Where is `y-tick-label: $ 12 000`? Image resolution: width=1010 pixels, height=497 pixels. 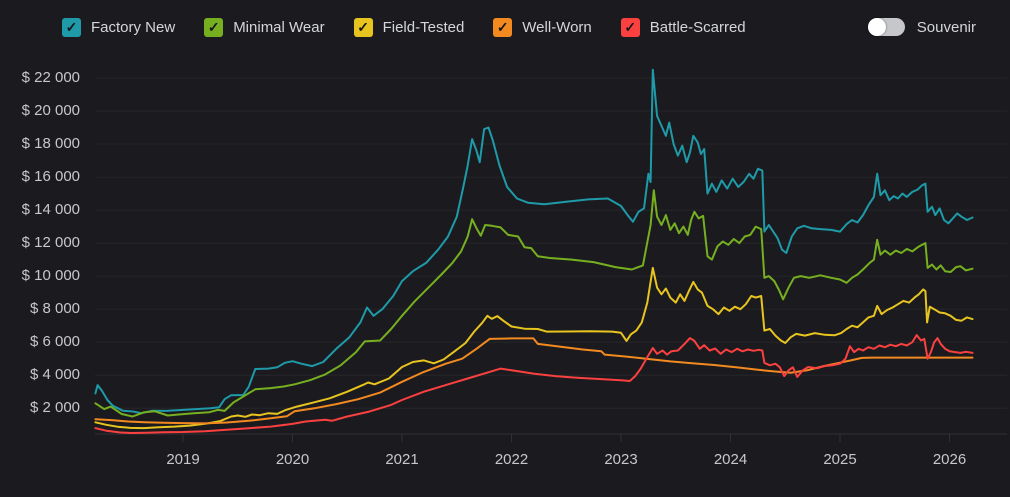
y-tick-label: $ 12 000 is located at coordinates (50, 243).